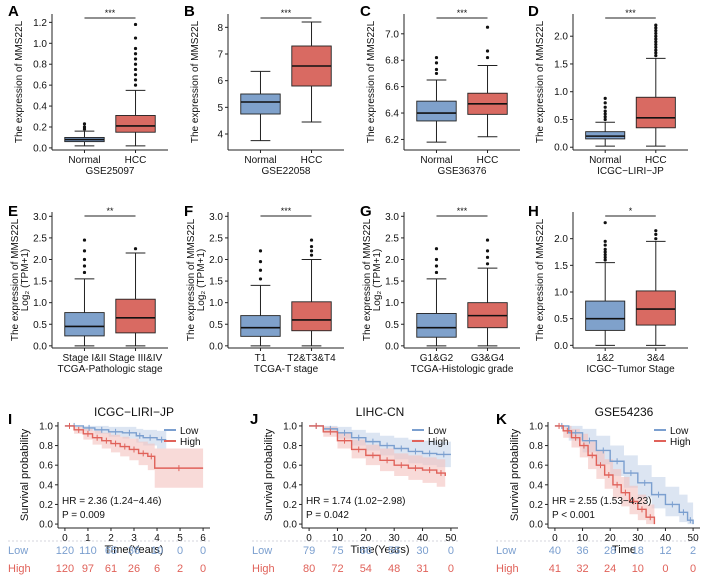 This screenshot has width=708, height=579. What do you see at coordinates (337, 569) in the screenshot?
I see `risk-table-value: 72` at bounding box center [337, 569].